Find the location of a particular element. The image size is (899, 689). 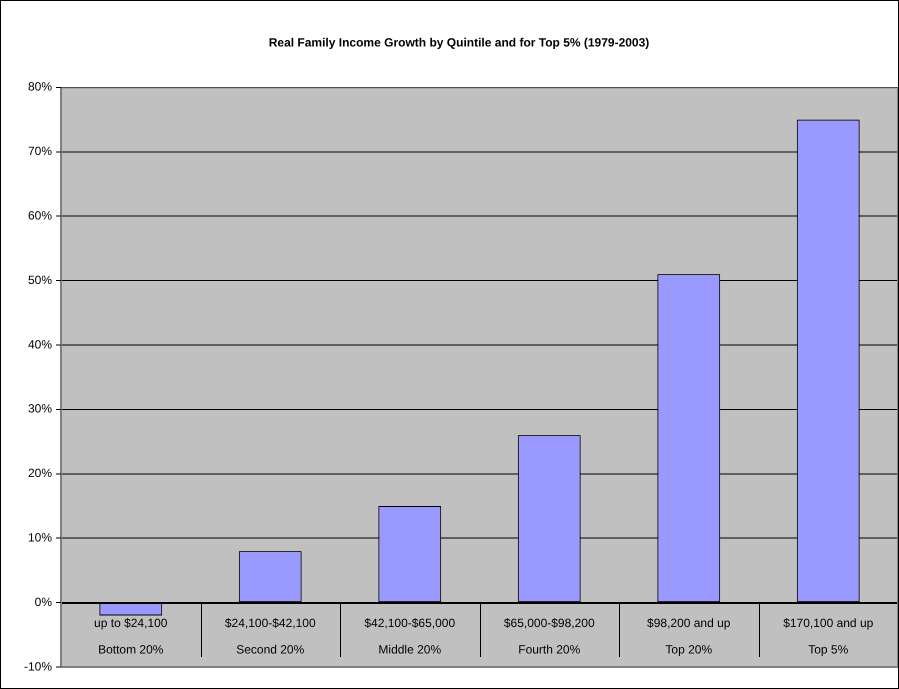

y-tick-label: 30% is located at coordinates (40, 409).